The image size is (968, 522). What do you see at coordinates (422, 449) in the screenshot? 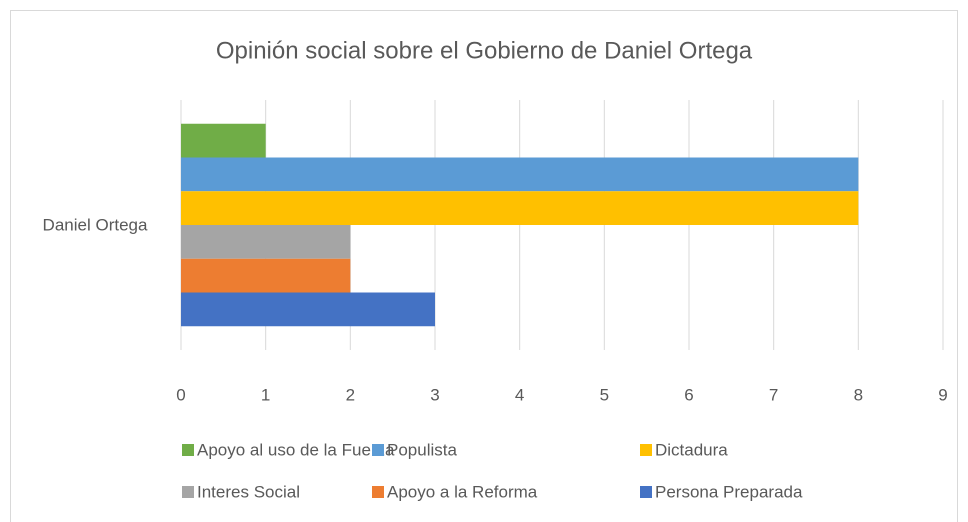
I see `legend-label: Populista` at bounding box center [422, 449].